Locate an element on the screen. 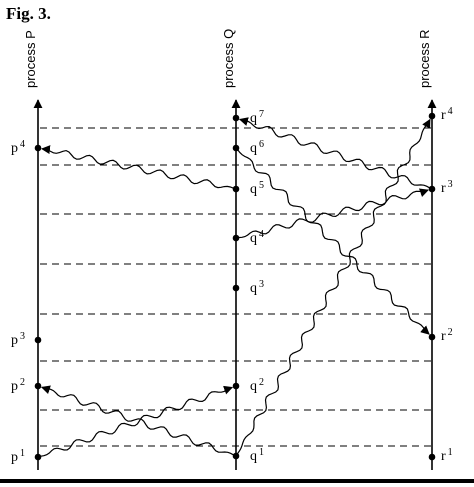  message-q1-p2 is located at coordinates (138, 421).